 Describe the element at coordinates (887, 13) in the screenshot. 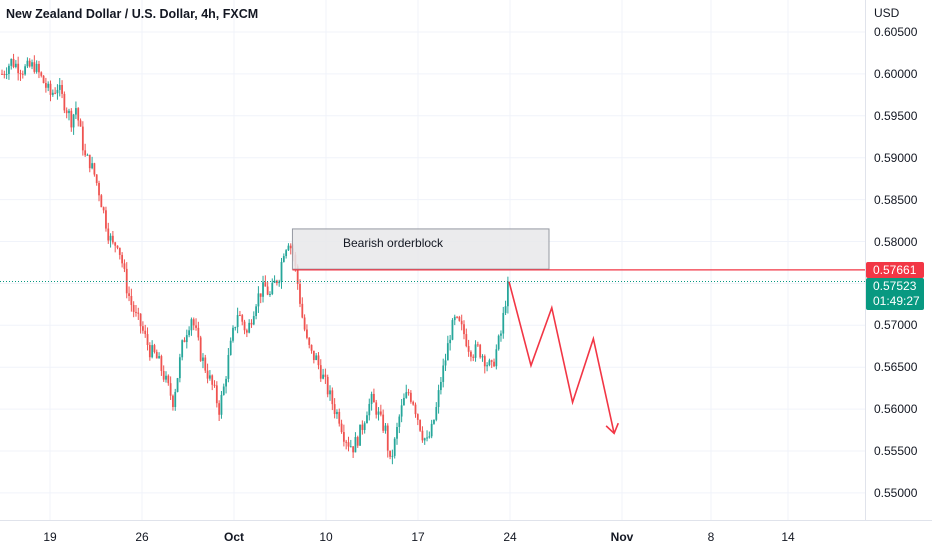

I see `currency-label: USD` at that location.